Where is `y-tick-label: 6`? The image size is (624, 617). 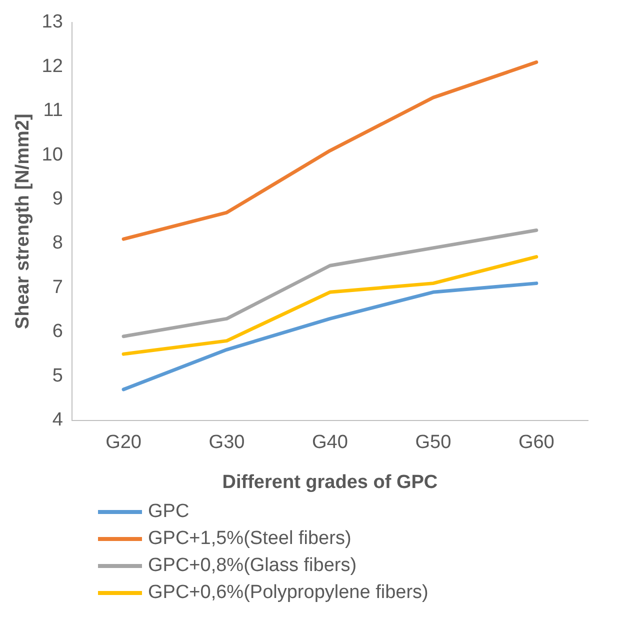
y-tick-label: 6 is located at coordinates (57, 331).